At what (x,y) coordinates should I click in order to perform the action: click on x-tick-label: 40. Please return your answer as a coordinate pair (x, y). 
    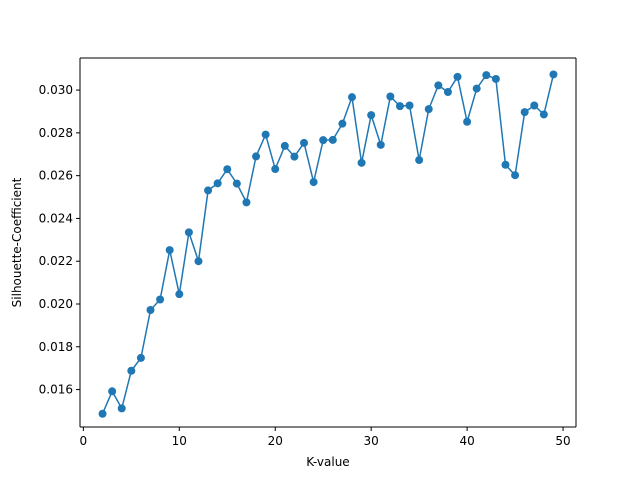
    Looking at the image, I should click on (466, 441).